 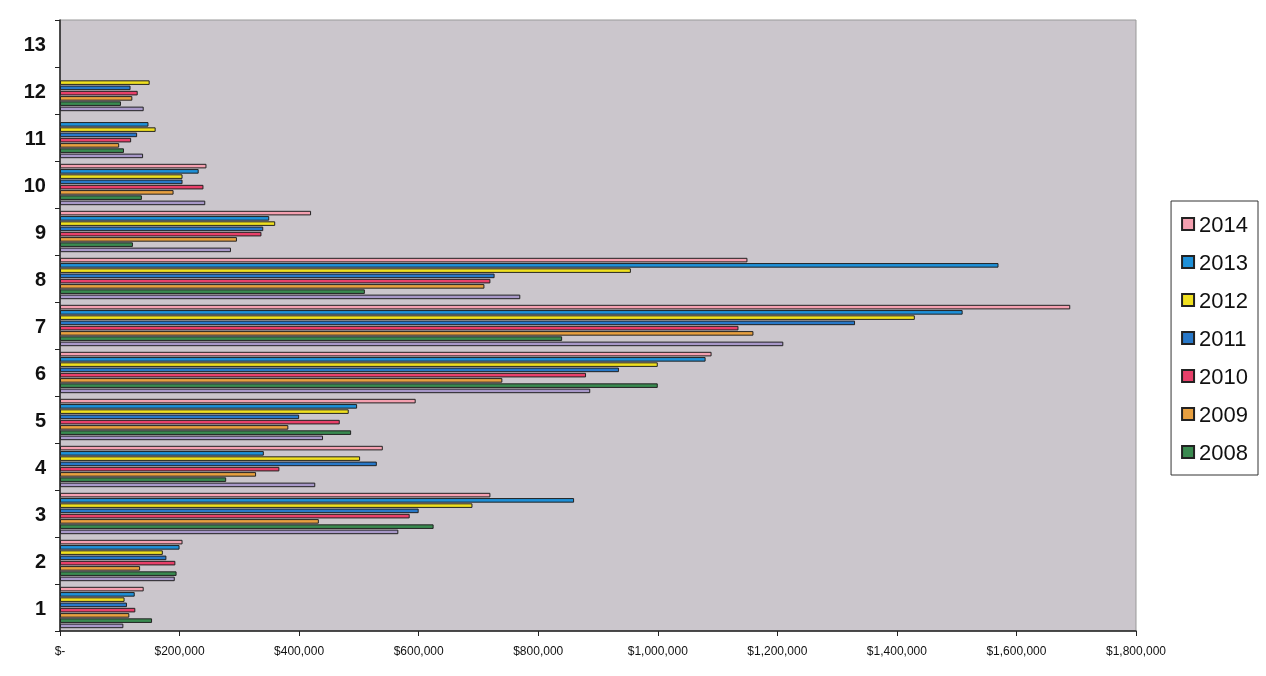 What do you see at coordinates (538, 651) in the screenshot?
I see `x-tick-label: $800,000` at bounding box center [538, 651].